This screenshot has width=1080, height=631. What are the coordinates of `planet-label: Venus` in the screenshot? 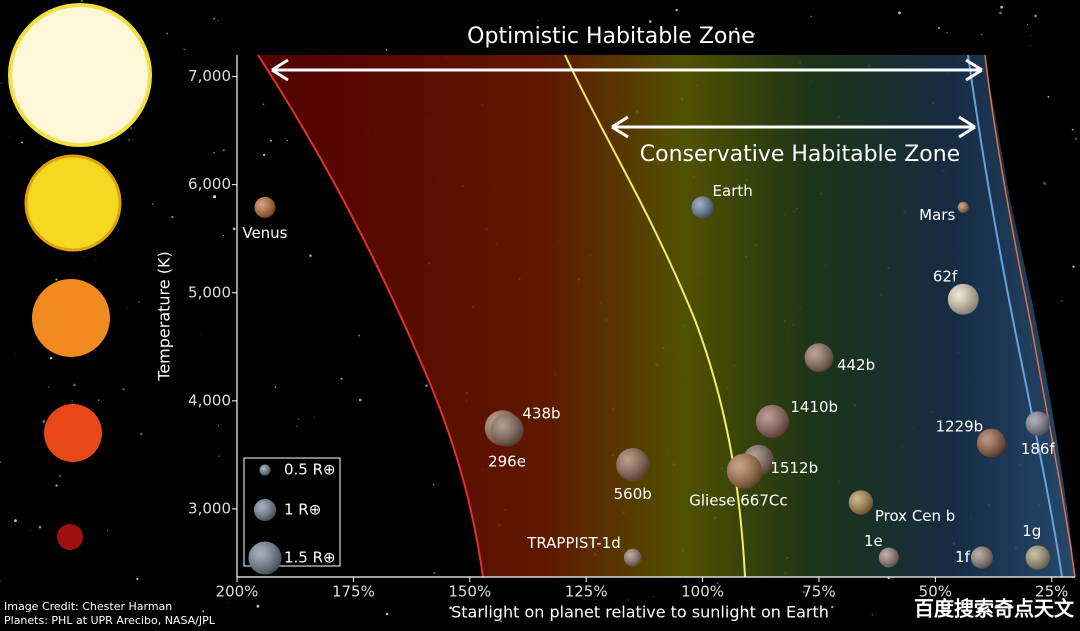 It's located at (264, 233).